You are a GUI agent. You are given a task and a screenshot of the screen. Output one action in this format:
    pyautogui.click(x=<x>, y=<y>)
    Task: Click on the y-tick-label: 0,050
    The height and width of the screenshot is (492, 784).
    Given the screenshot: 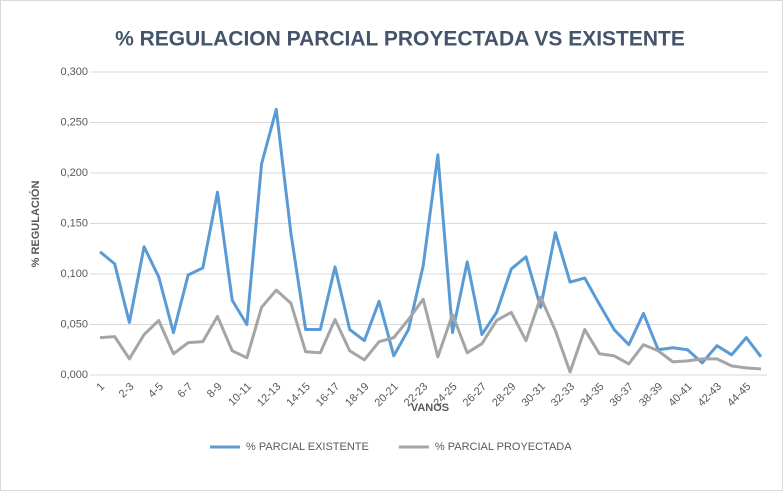 What is the action you would take?
    pyautogui.click(x=74, y=324)
    